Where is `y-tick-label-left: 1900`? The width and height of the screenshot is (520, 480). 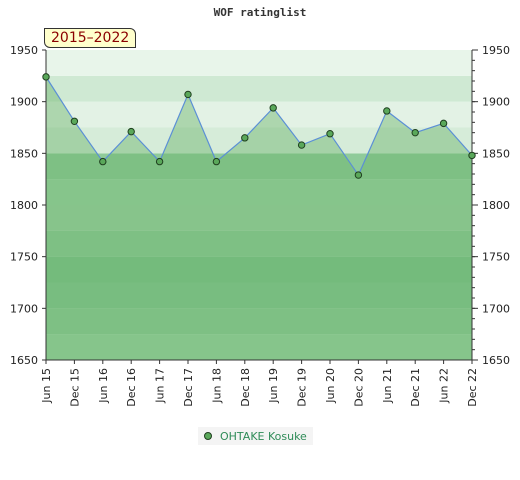 y-tick-label-left: 1900 is located at coordinates (24, 102).